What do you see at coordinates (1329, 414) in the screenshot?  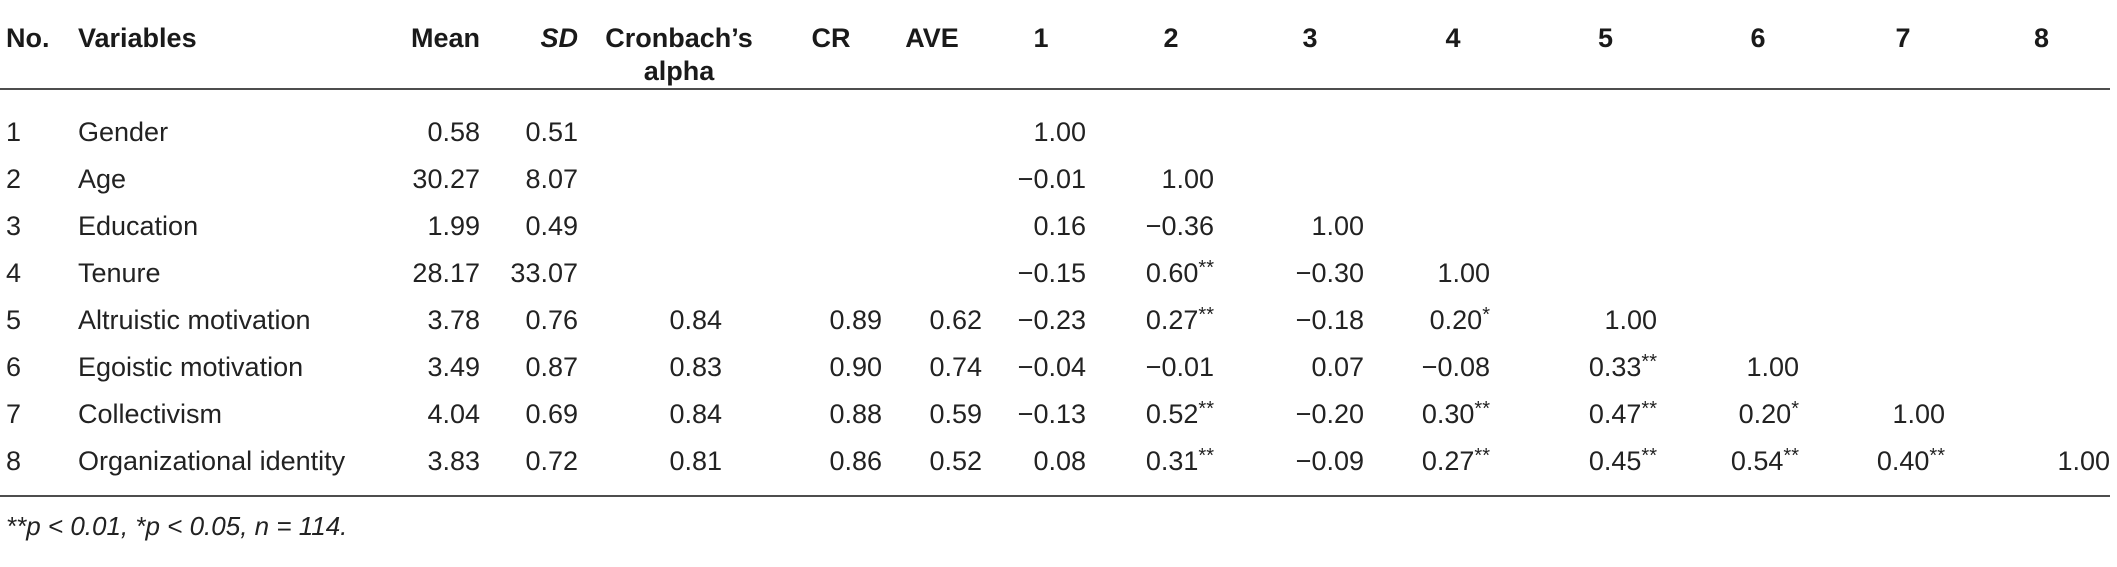 I see `corr-col-3: −0.20` at bounding box center [1329, 414].